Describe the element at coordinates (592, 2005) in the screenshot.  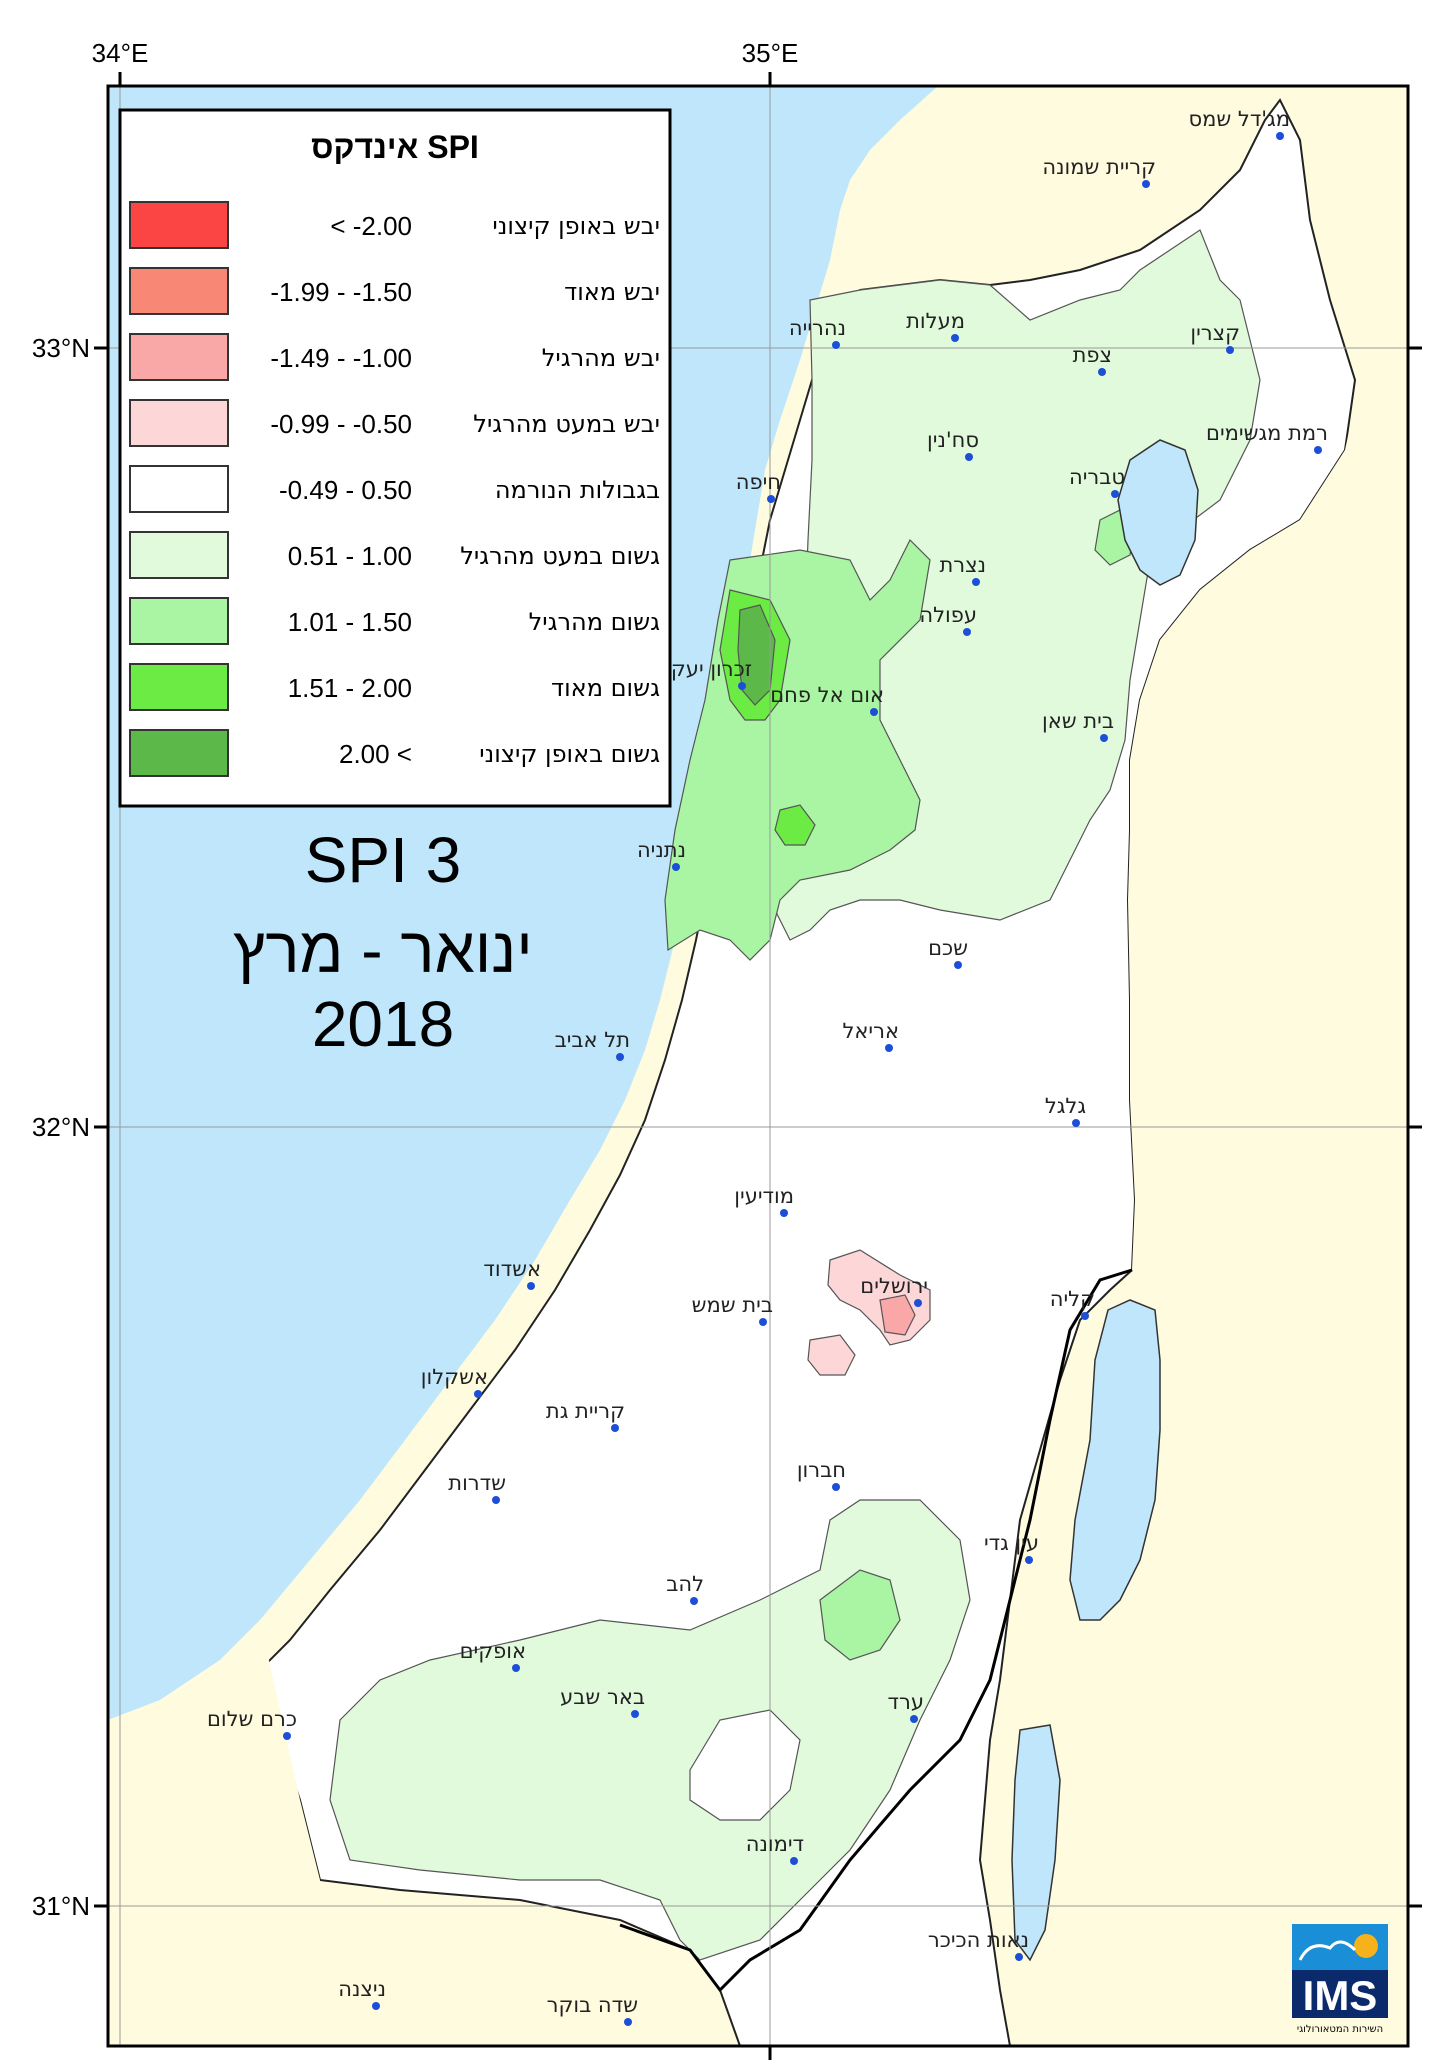
I see `city-label: שדה בוקר` at that location.